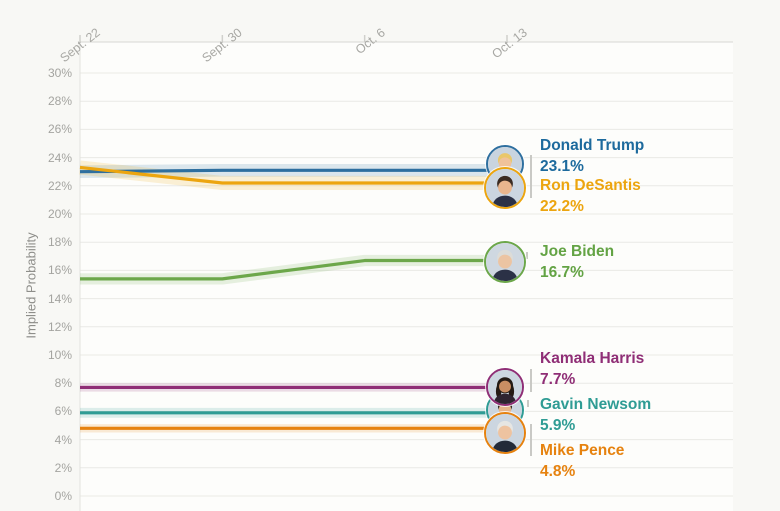  I want to click on avatar-photo-joe-biden, so click(505, 262).